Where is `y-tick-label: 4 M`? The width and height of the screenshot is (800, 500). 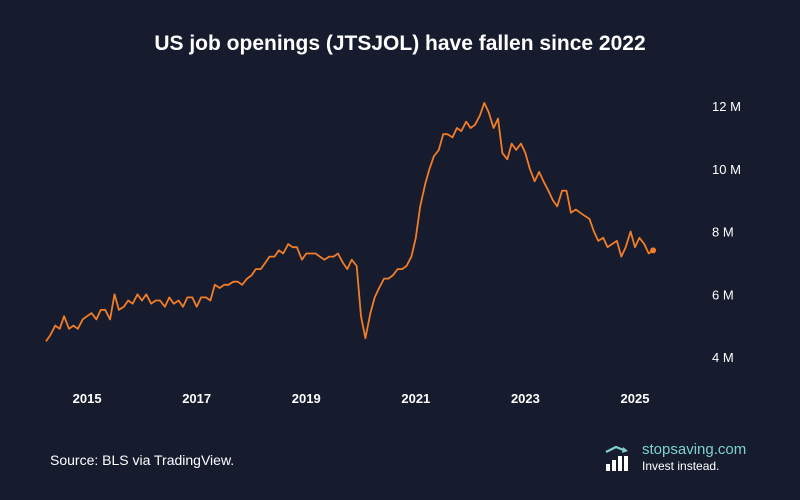
y-tick-label: 4 M is located at coordinates (723, 357).